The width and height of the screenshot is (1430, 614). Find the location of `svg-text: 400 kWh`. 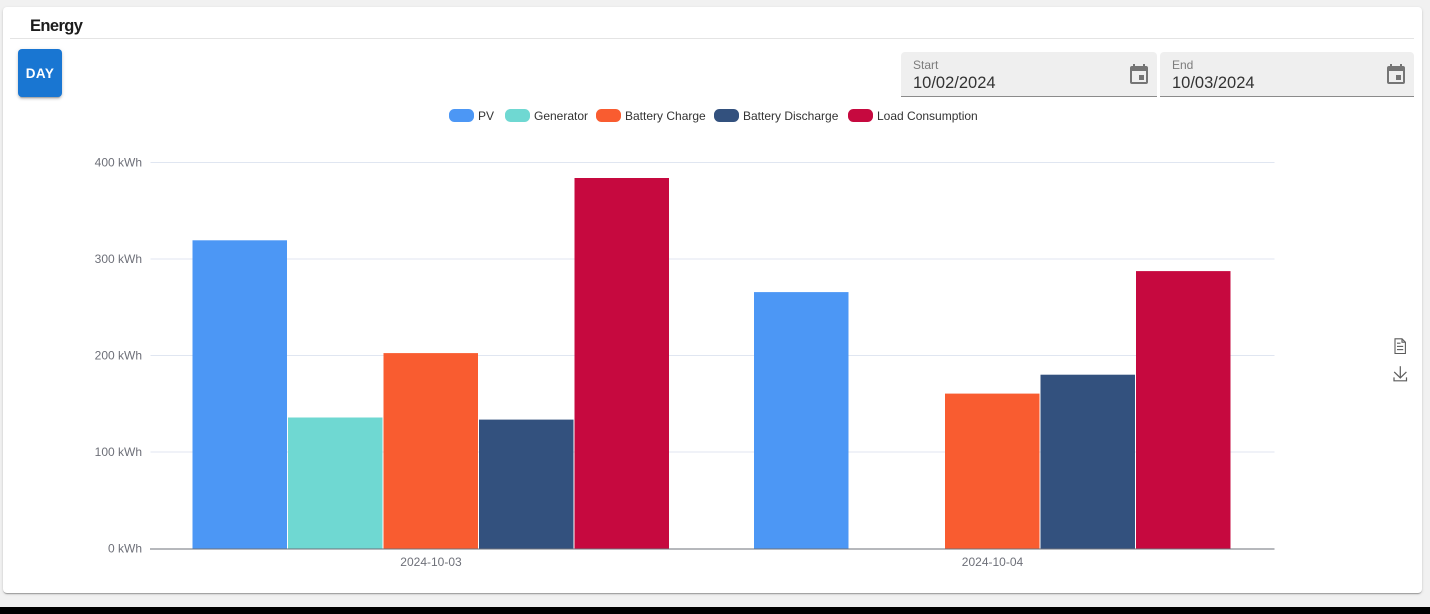

svg-text: 400 kWh is located at coordinates (118, 163).